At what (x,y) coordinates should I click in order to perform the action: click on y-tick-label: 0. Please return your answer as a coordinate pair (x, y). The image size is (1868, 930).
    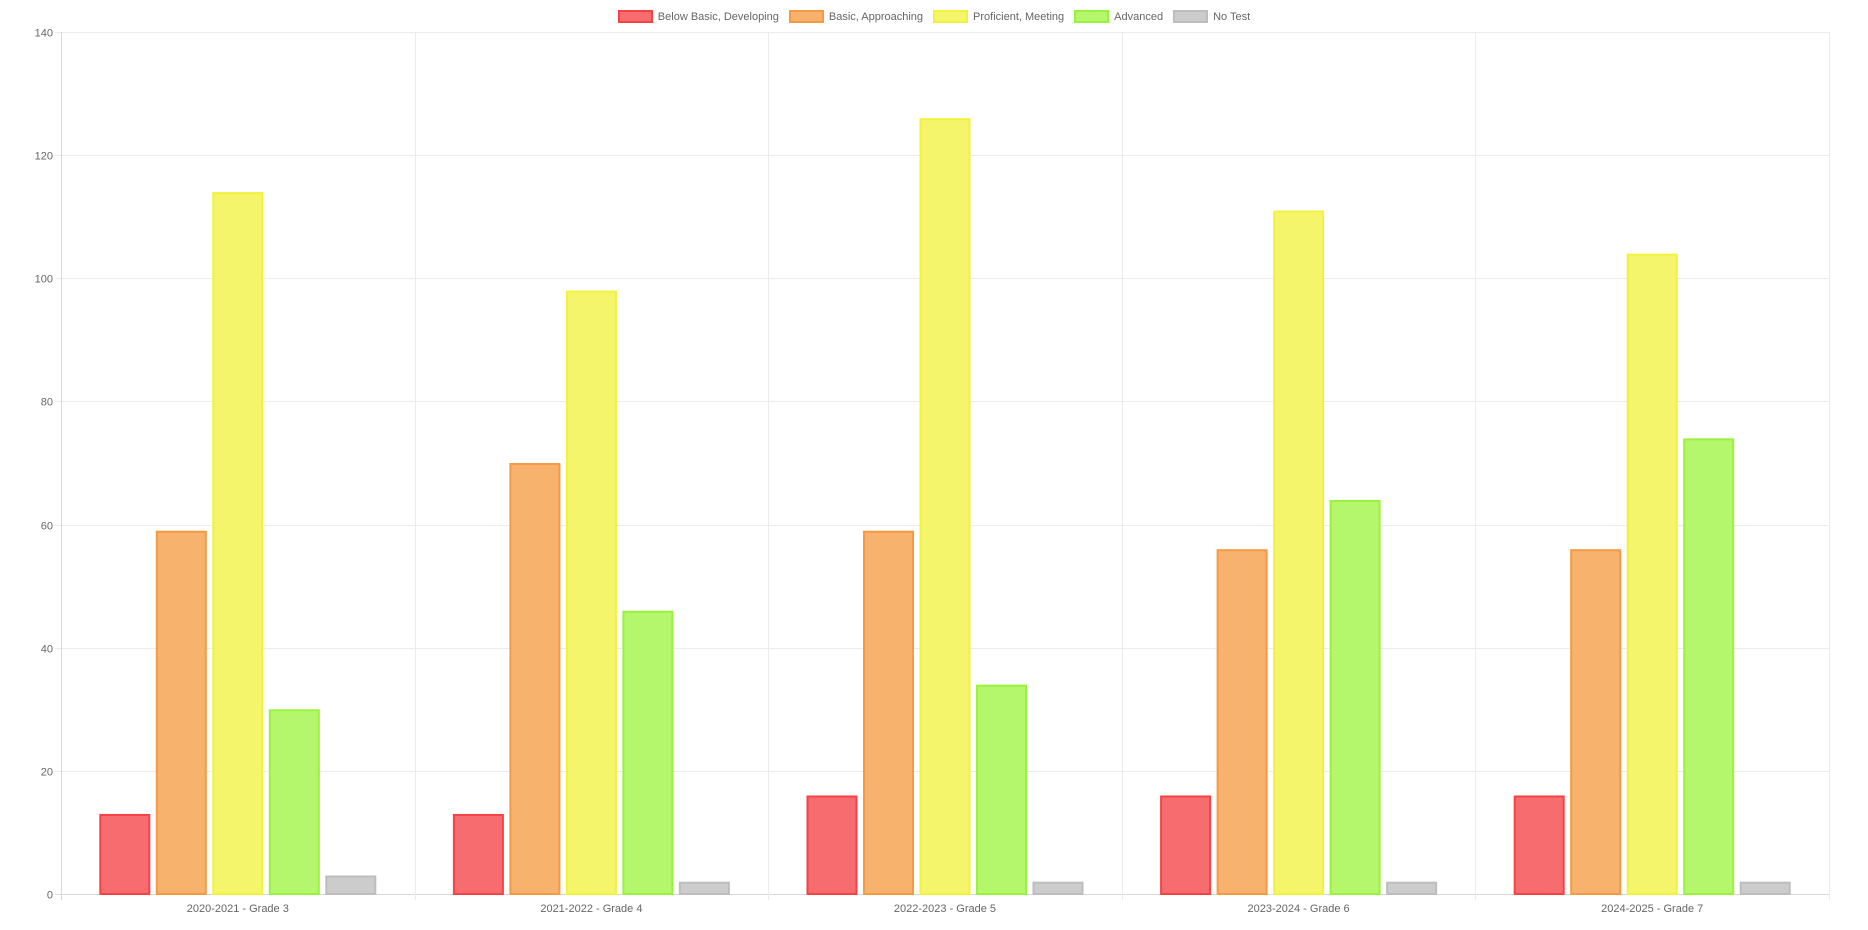
    Looking at the image, I should click on (50, 896).